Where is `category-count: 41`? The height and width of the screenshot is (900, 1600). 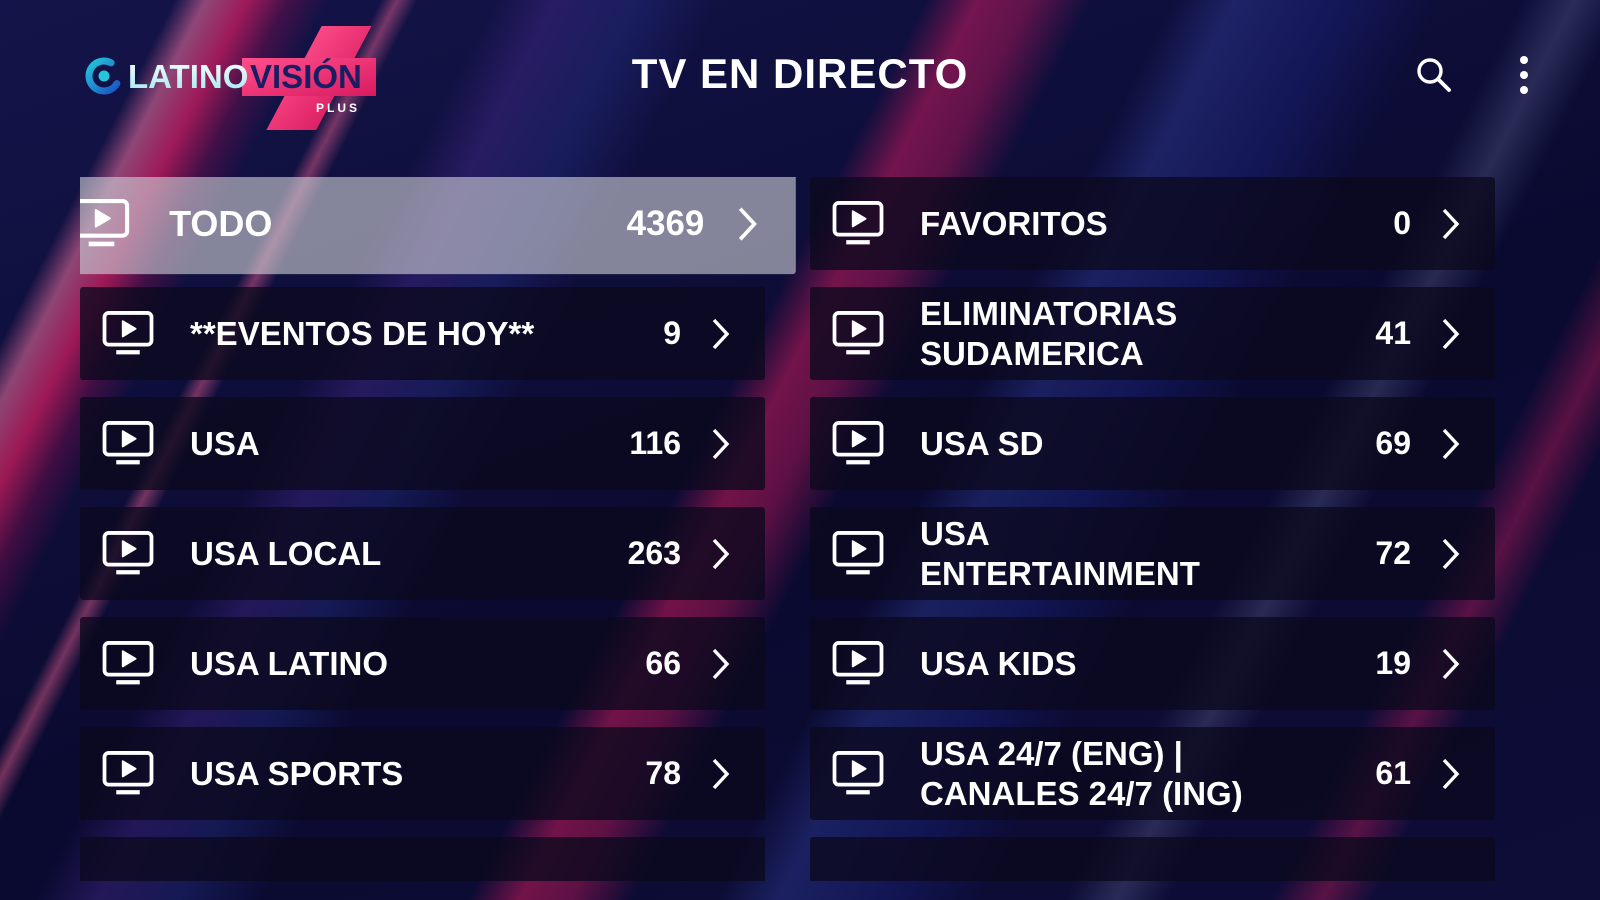 category-count: 41 is located at coordinates (1393, 333).